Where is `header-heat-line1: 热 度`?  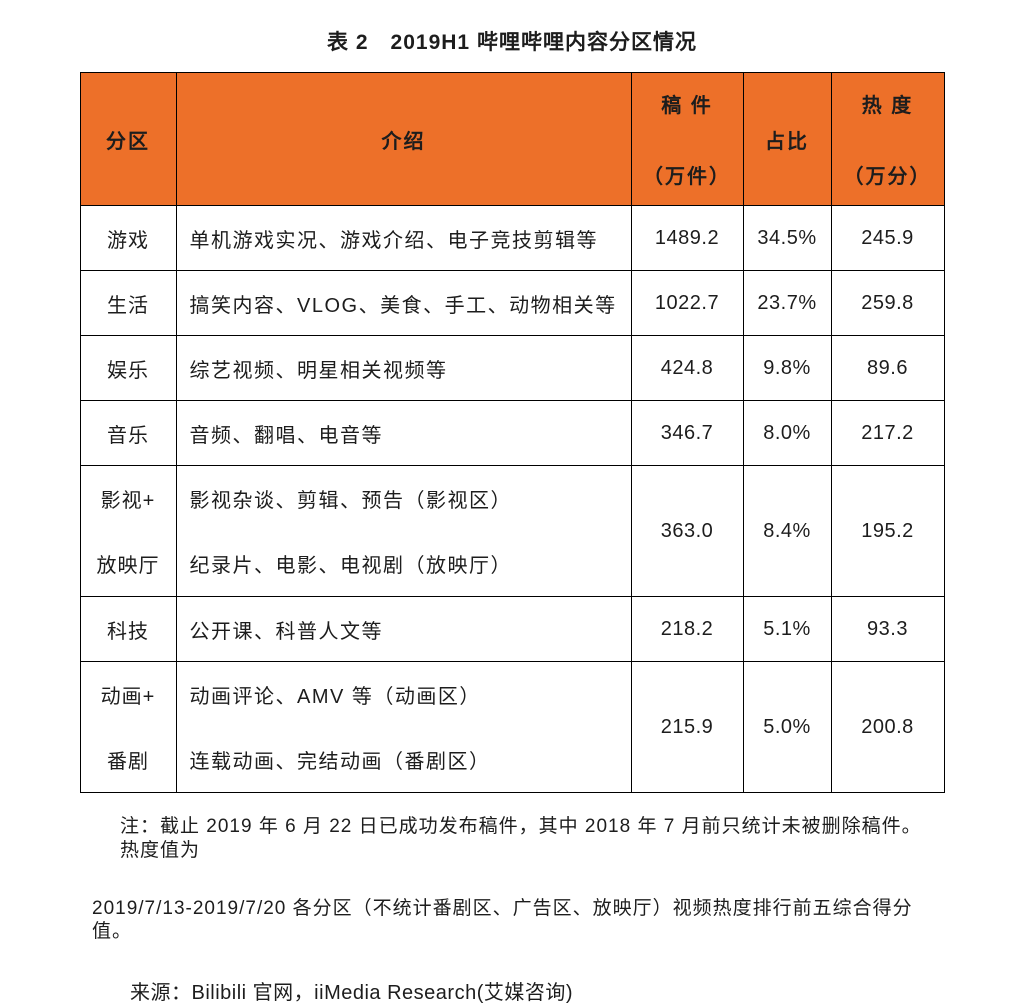 header-heat-line1: 热 度 is located at coordinates (887, 106).